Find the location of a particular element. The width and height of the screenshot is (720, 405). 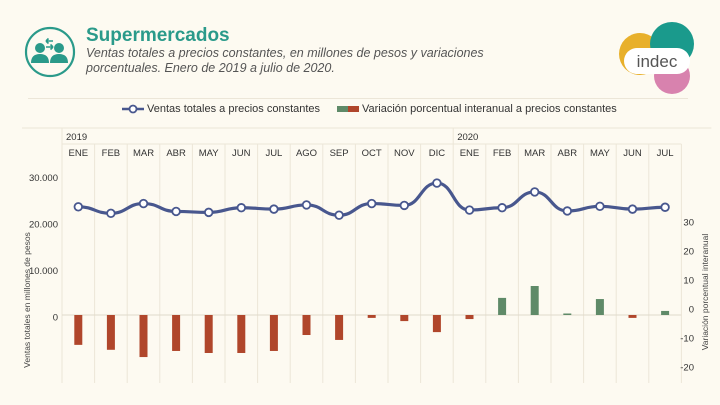

month-label: NOV is located at coordinates (404, 153).